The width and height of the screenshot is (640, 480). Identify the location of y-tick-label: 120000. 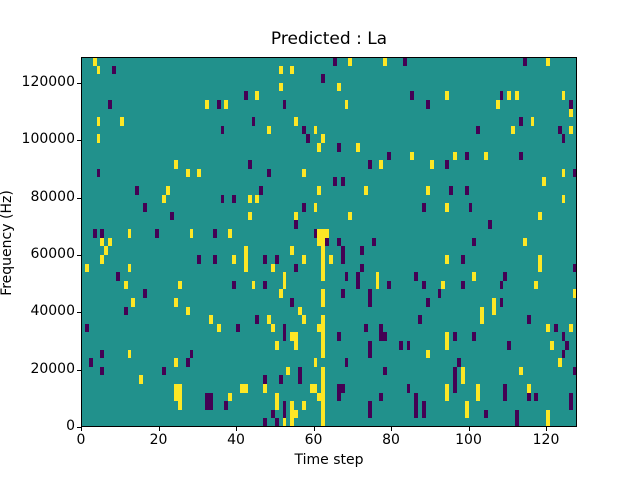
(48, 81).